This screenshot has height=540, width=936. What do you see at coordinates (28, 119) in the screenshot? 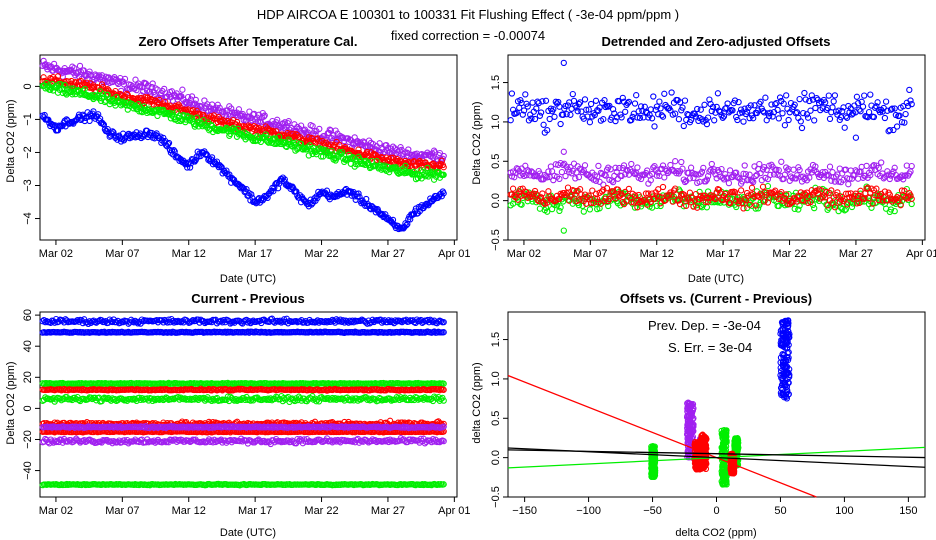
I see `y-tick-label: −1` at bounding box center [28, 119].